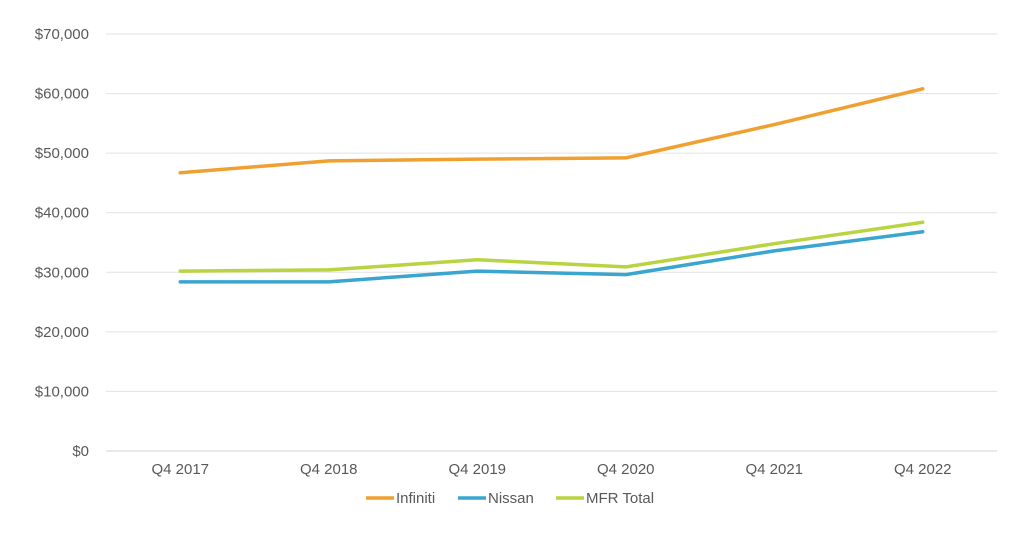  I want to click on x-tick-label: Q4 2021, so click(774, 469).